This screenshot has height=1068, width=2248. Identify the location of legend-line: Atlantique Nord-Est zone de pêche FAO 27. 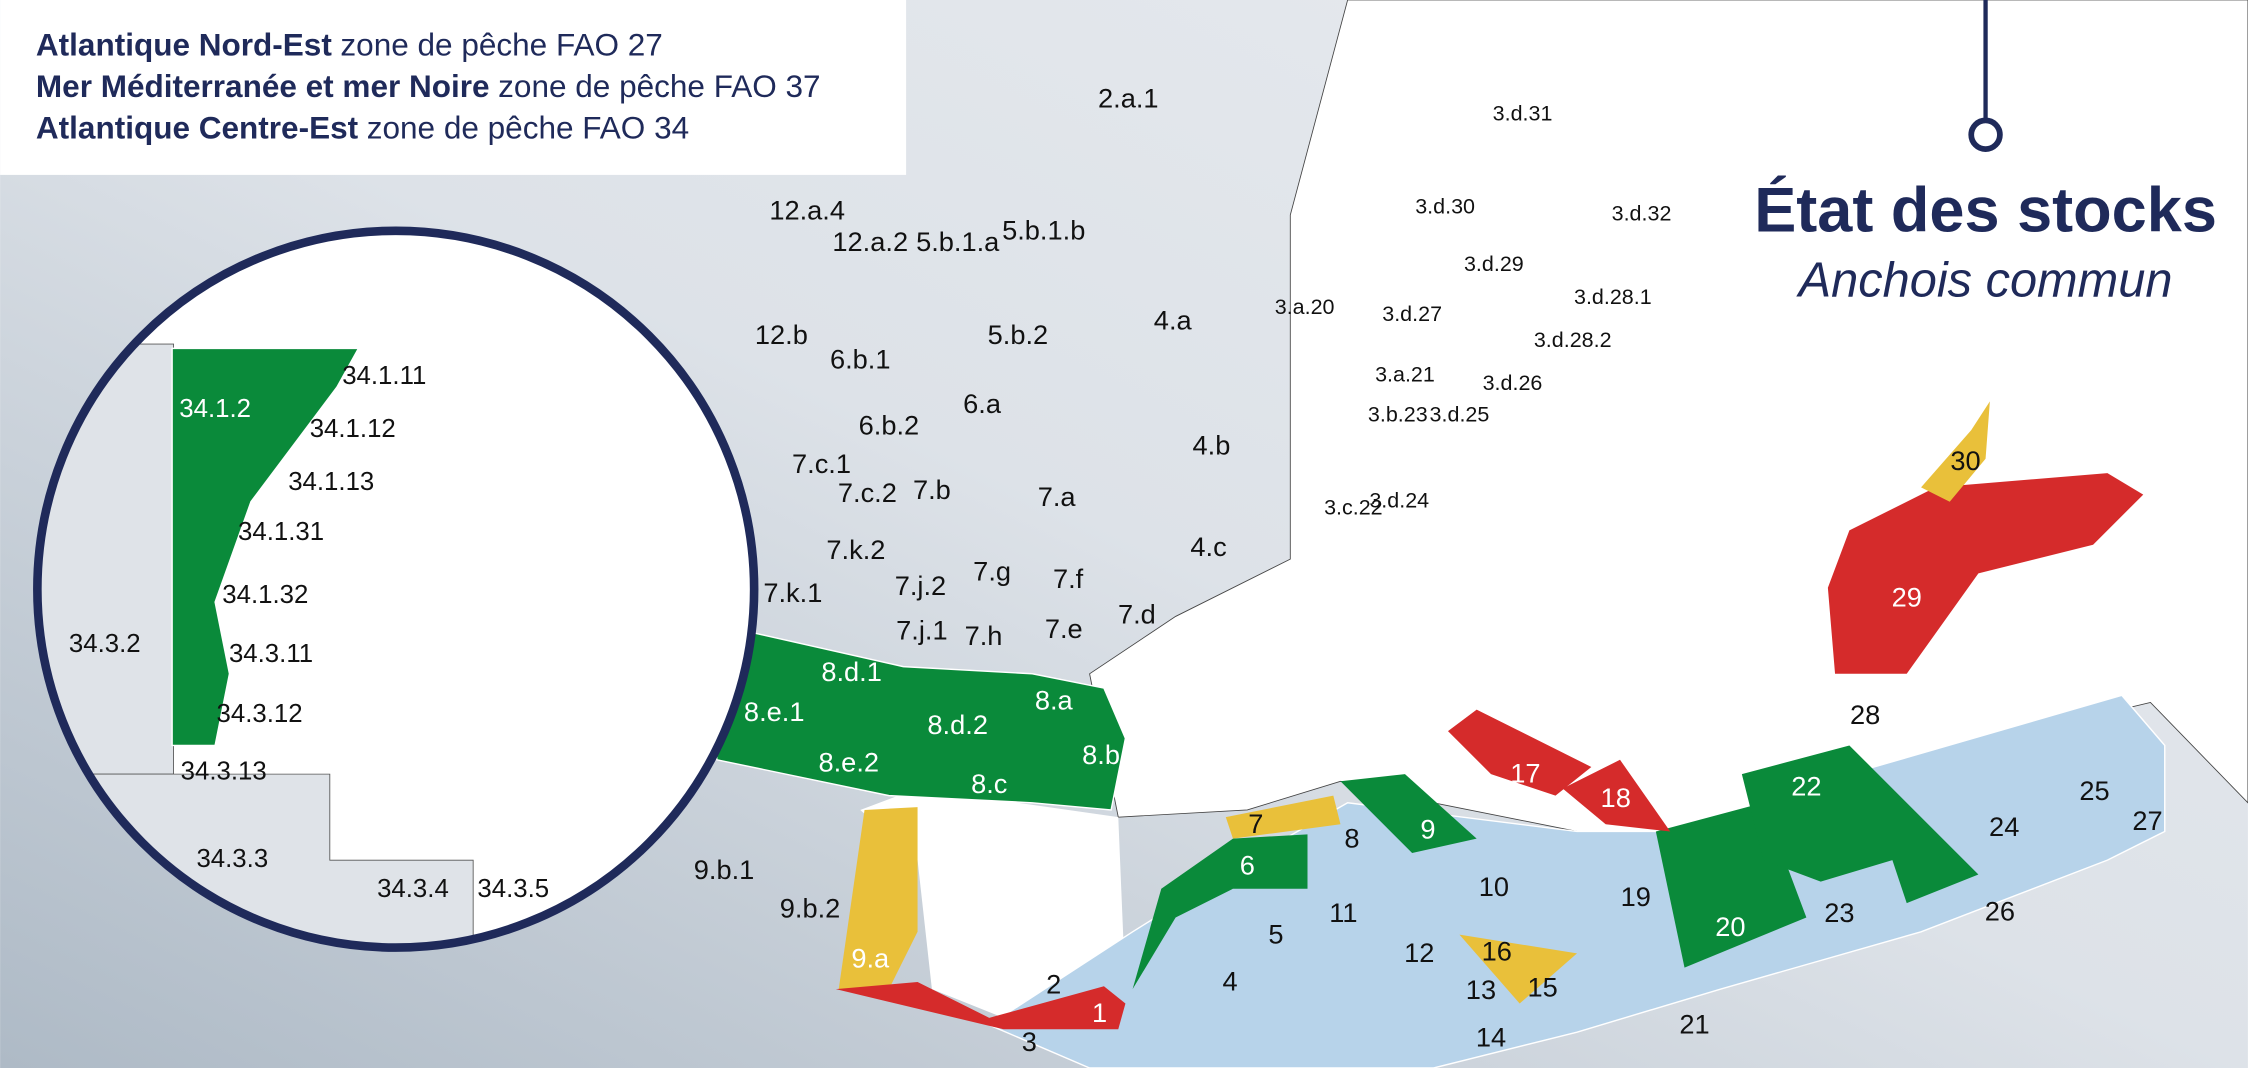
(349, 45).